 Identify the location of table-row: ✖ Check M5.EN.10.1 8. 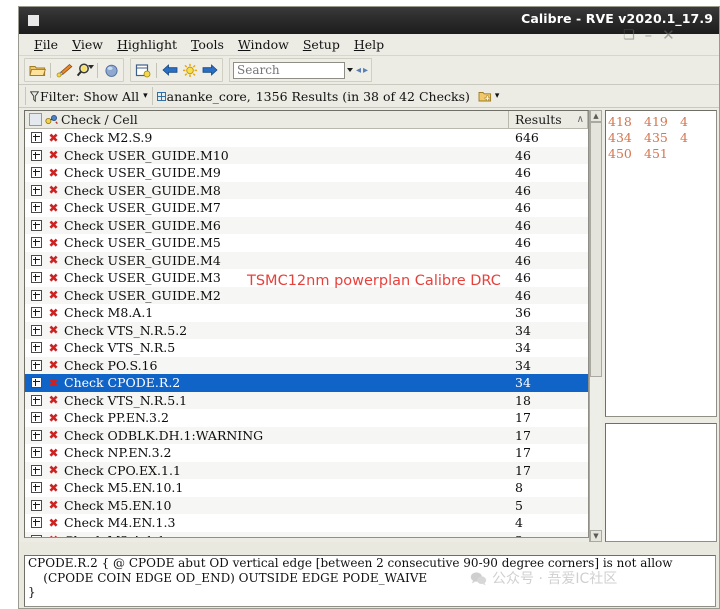
(306, 488).